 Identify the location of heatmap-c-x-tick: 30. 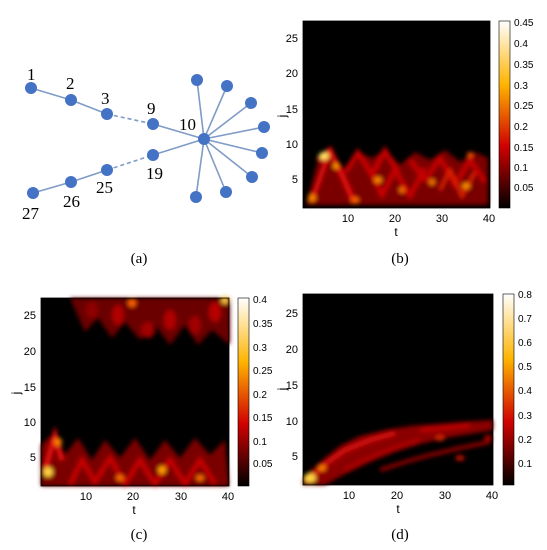
(181, 497).